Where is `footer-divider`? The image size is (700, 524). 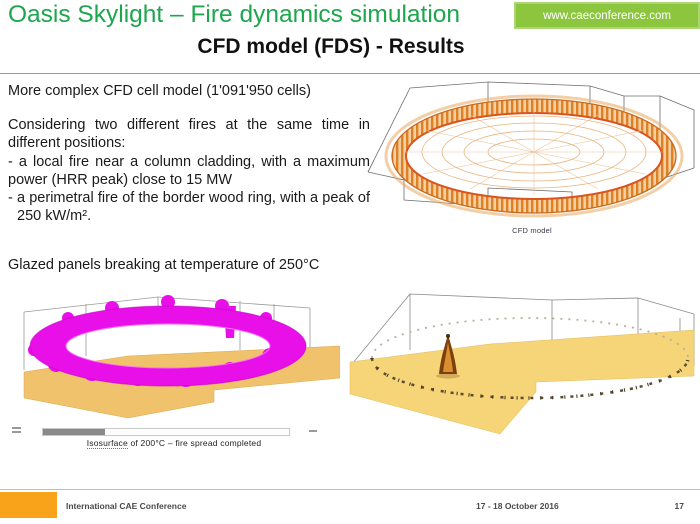
footer-divider is located at coordinates (350, 489).